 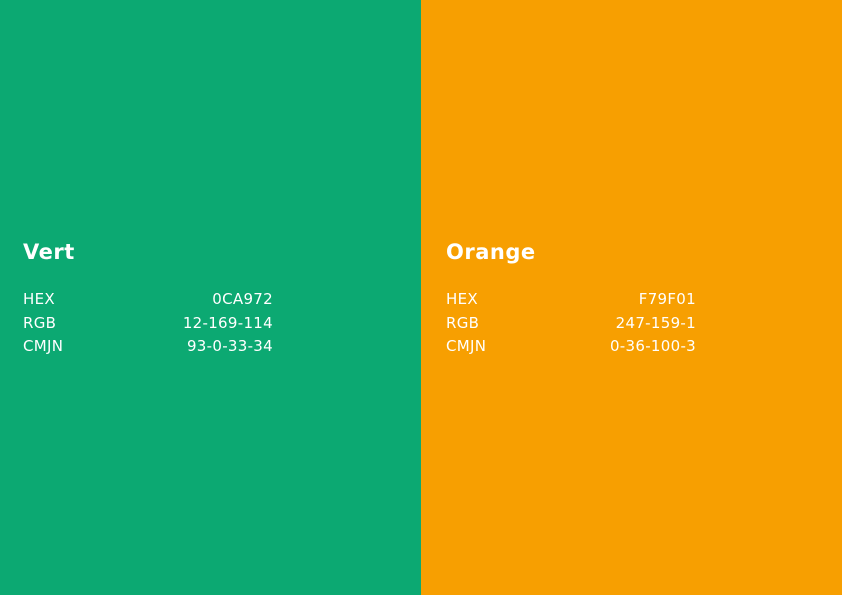 I want to click on swatch-name: Orange, so click(x=491, y=252).